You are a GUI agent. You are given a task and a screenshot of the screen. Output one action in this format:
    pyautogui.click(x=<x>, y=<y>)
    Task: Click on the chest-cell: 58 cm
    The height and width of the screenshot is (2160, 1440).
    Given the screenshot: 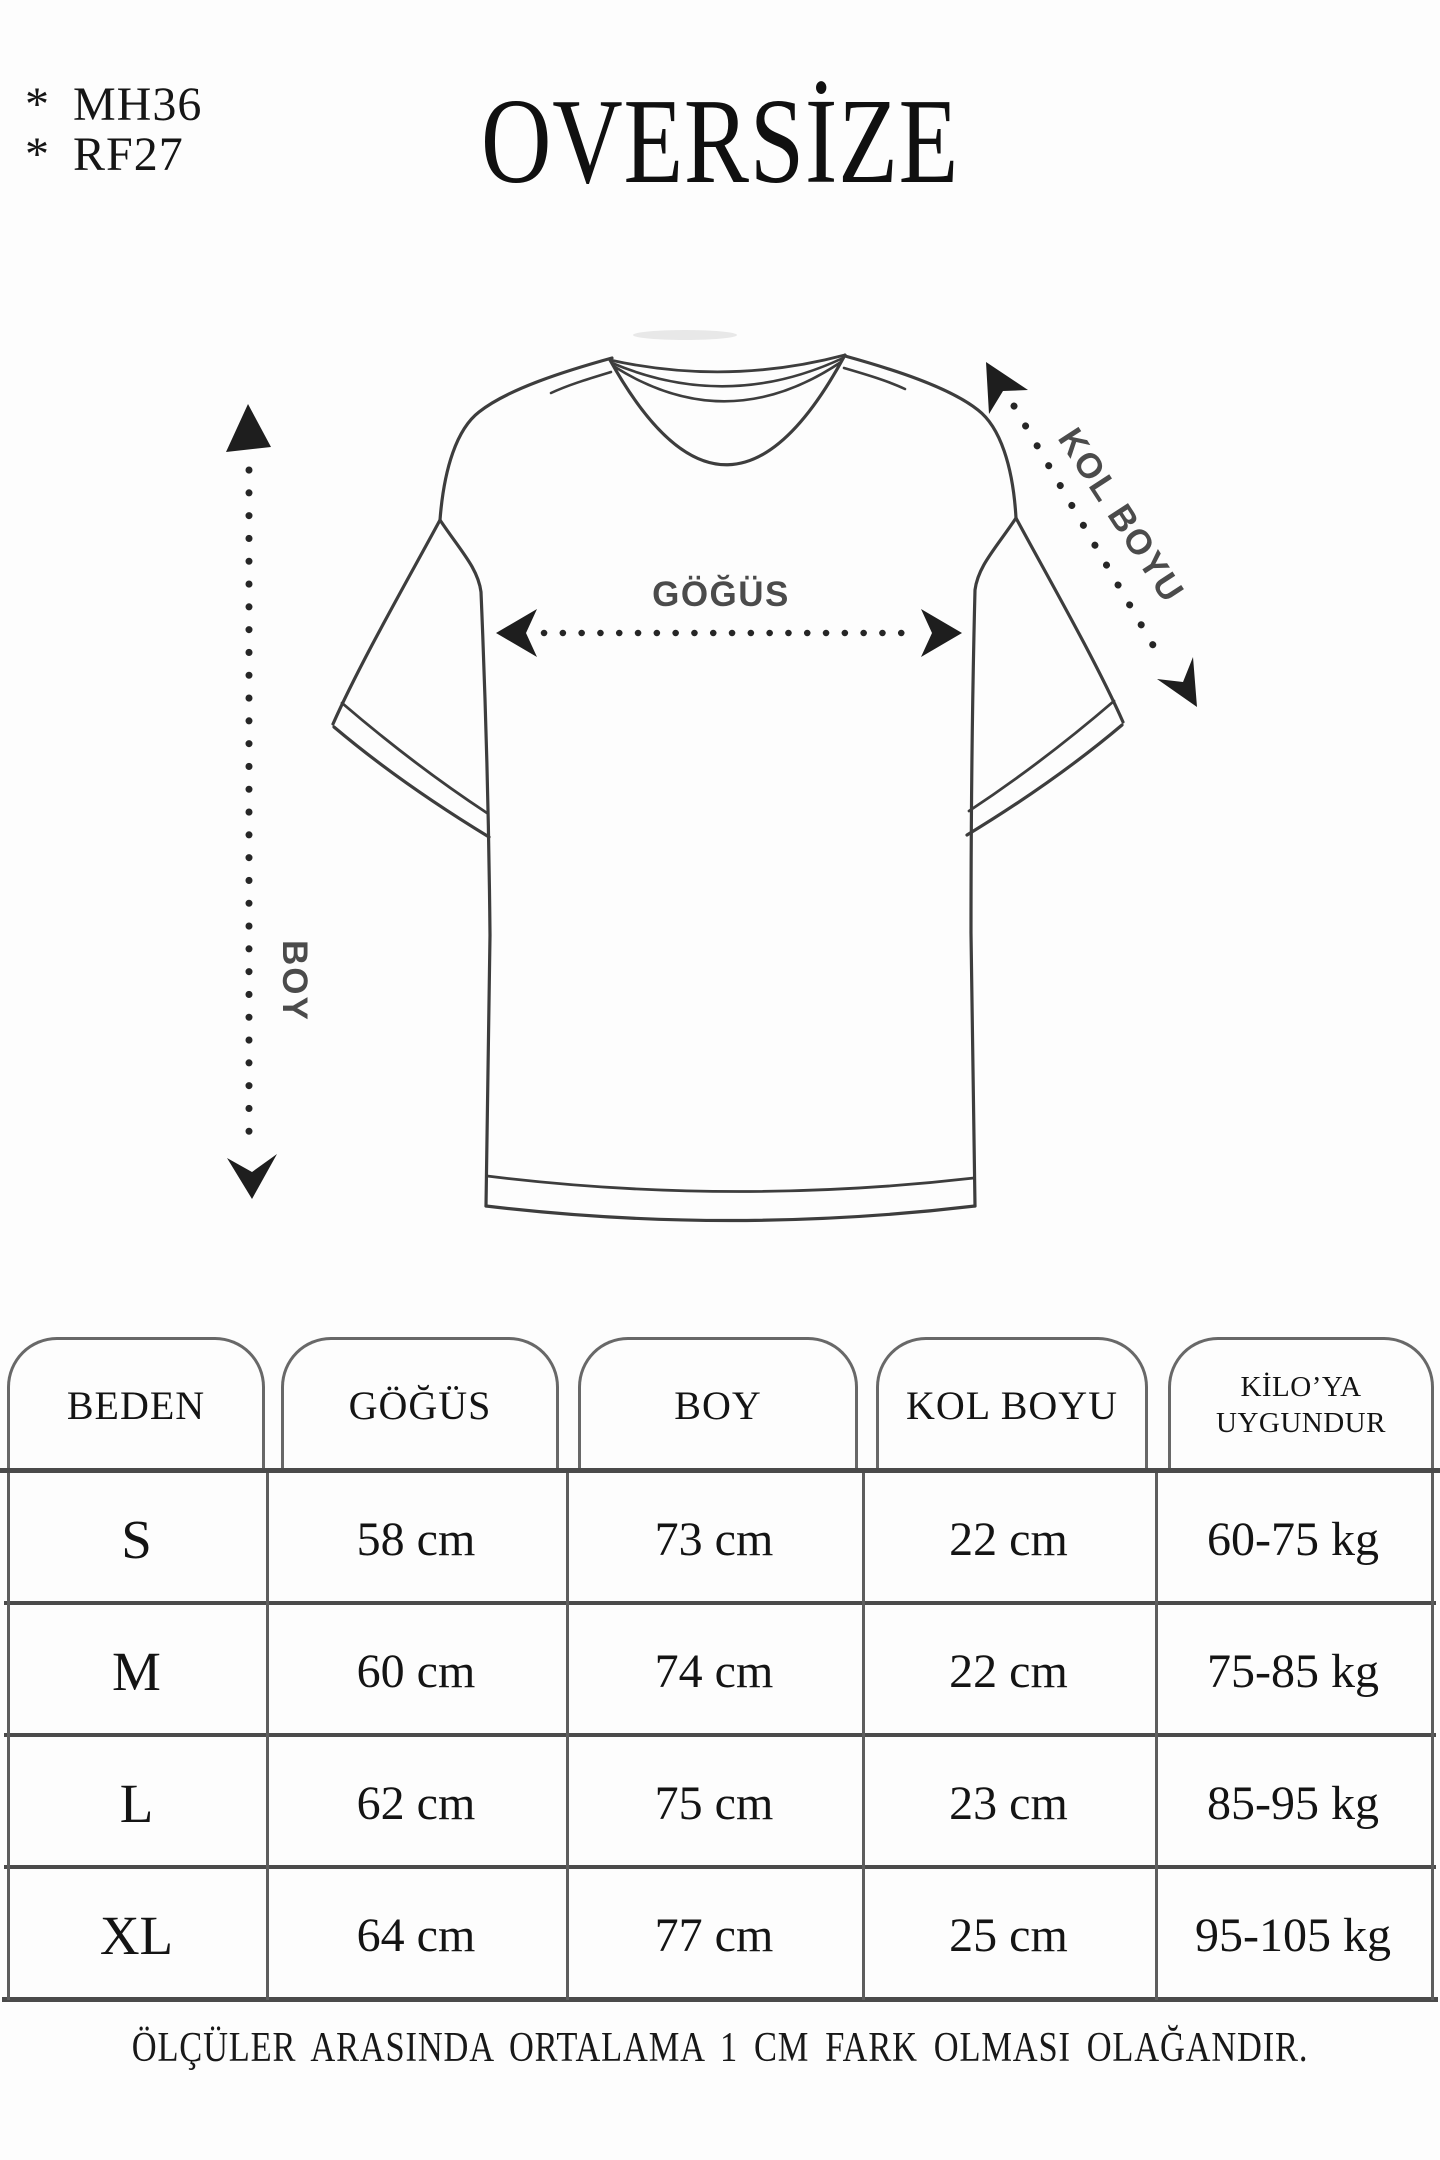 What is the action you would take?
    pyautogui.click(x=416, y=1539)
    